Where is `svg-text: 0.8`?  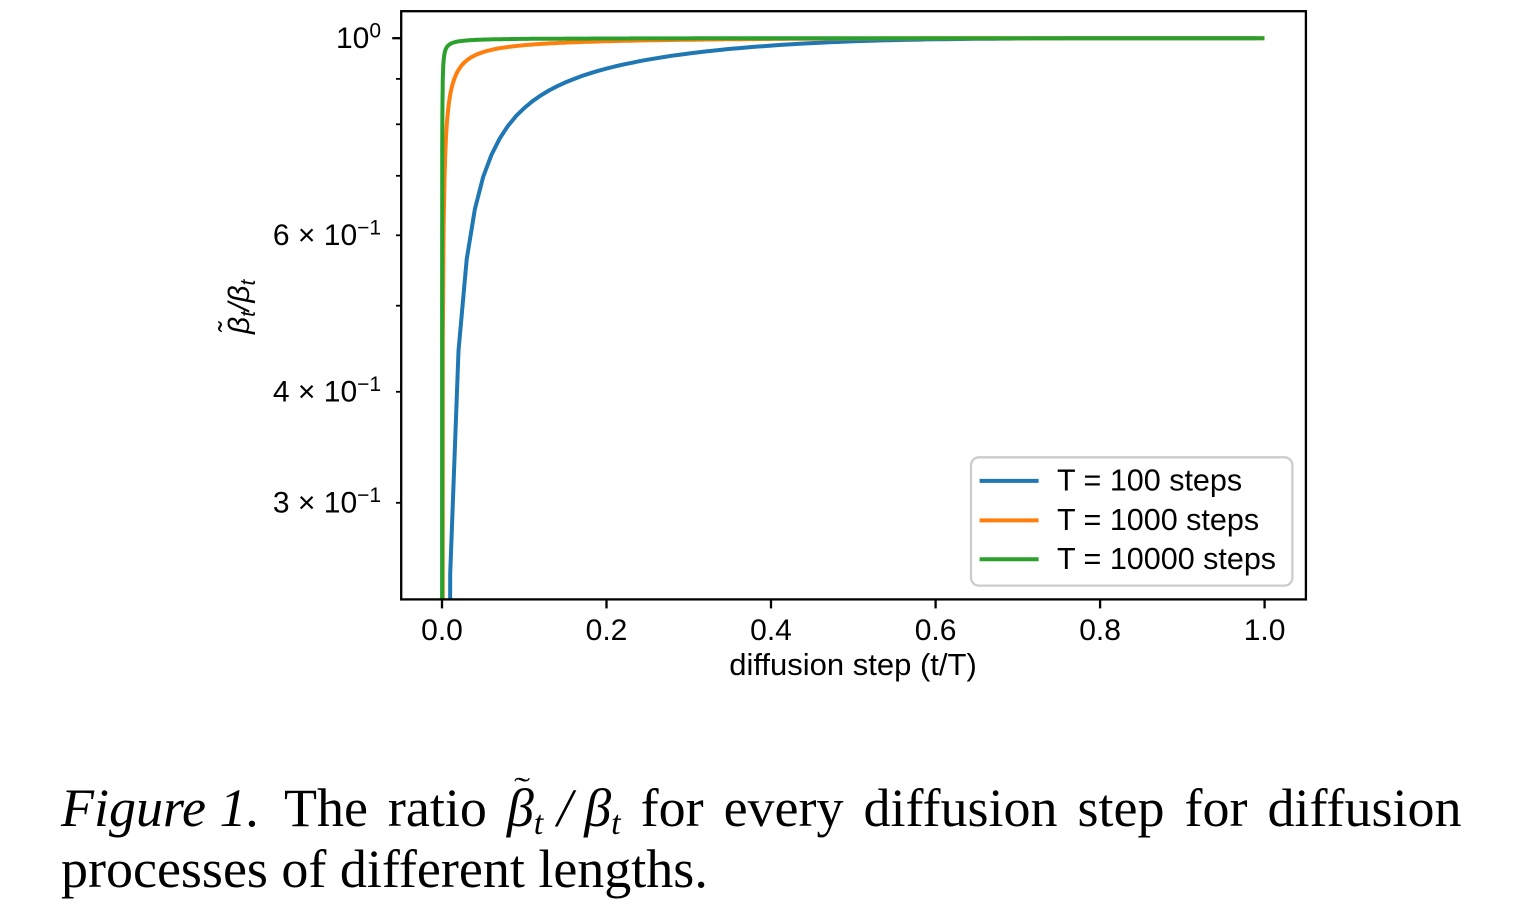
svg-text: 0.8 is located at coordinates (1100, 630).